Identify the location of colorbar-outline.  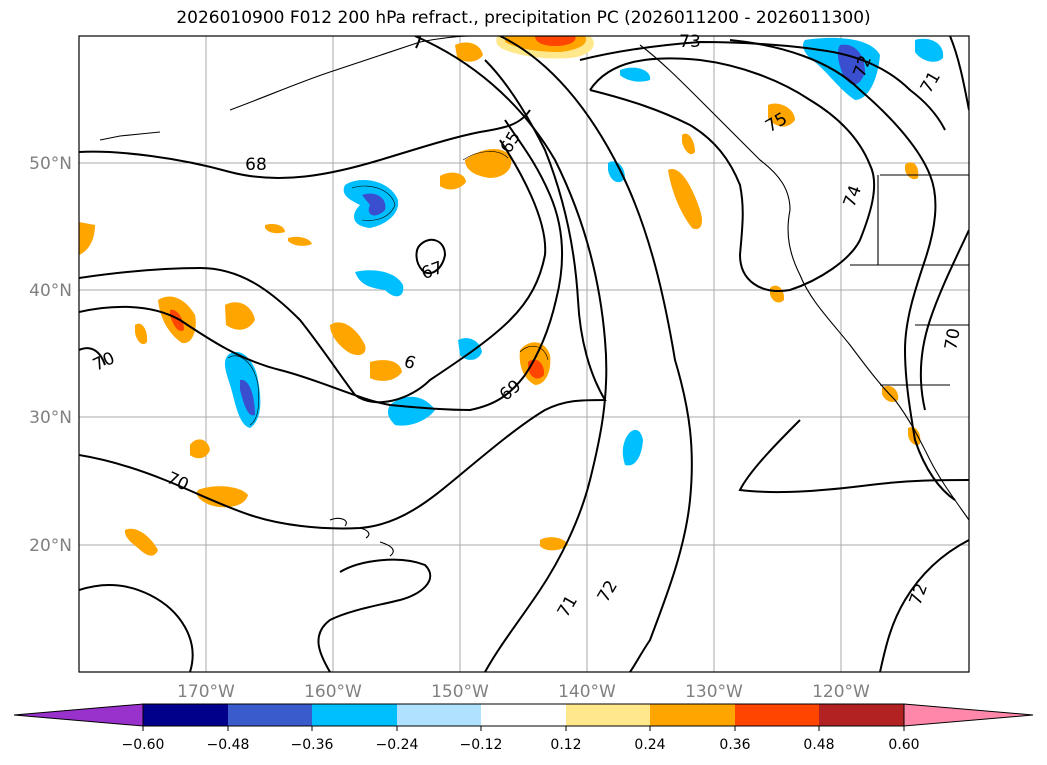
(523, 715).